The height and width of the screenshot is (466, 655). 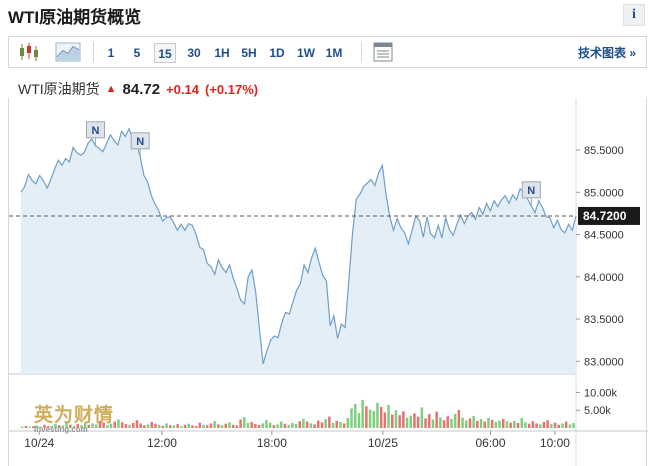 What do you see at coordinates (383, 52) in the screenshot?
I see `chart-settings-icon` at bounding box center [383, 52].